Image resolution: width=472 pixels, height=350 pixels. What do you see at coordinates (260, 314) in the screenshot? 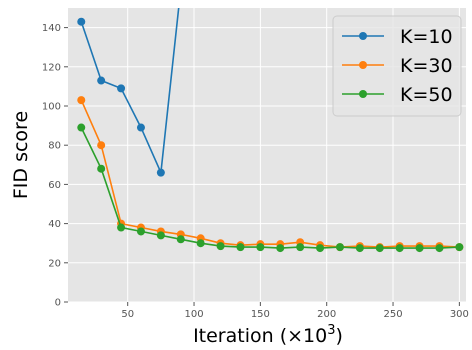
I see `x-tick-label: 150` at bounding box center [260, 314].